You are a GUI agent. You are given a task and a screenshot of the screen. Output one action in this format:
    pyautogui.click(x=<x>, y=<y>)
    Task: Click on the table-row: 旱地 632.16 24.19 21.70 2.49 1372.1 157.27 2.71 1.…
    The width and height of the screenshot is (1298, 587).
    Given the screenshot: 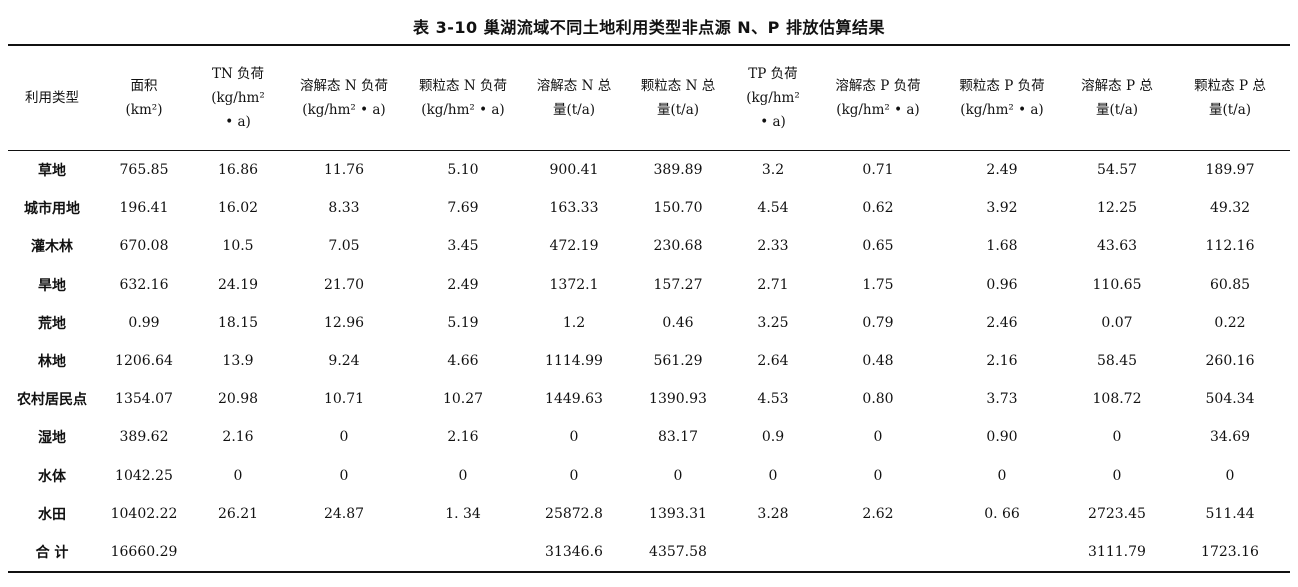 What is the action you would take?
    pyautogui.click(x=649, y=285)
    